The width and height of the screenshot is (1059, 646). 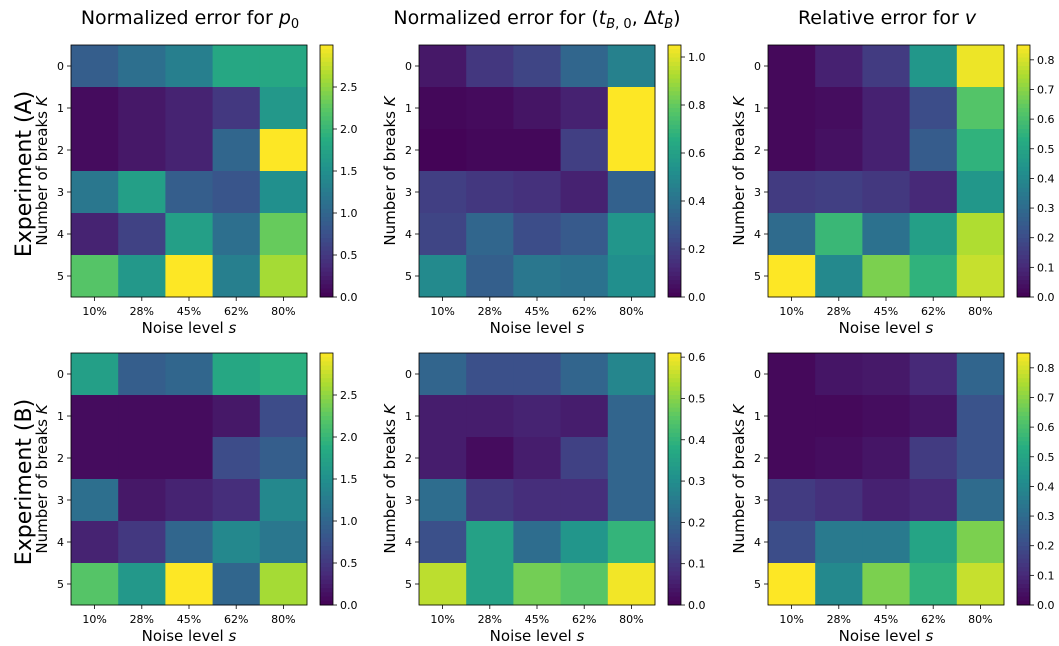 I want to click on x-axis-label: Noise level s, so click(x=189, y=328).